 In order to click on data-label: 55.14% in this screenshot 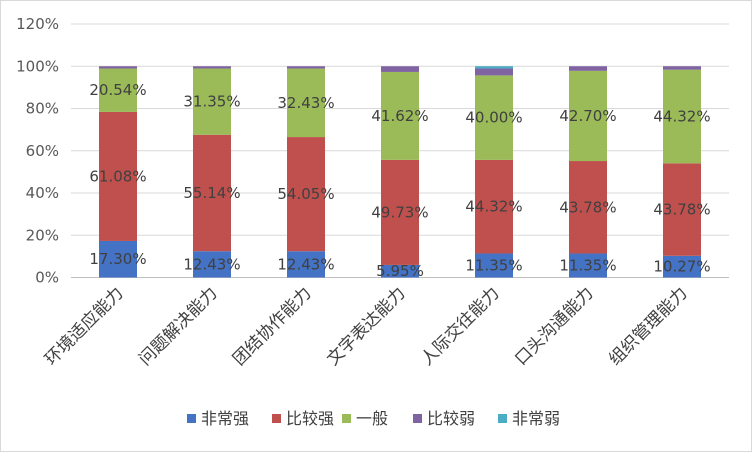, I will do `click(211, 193)`.